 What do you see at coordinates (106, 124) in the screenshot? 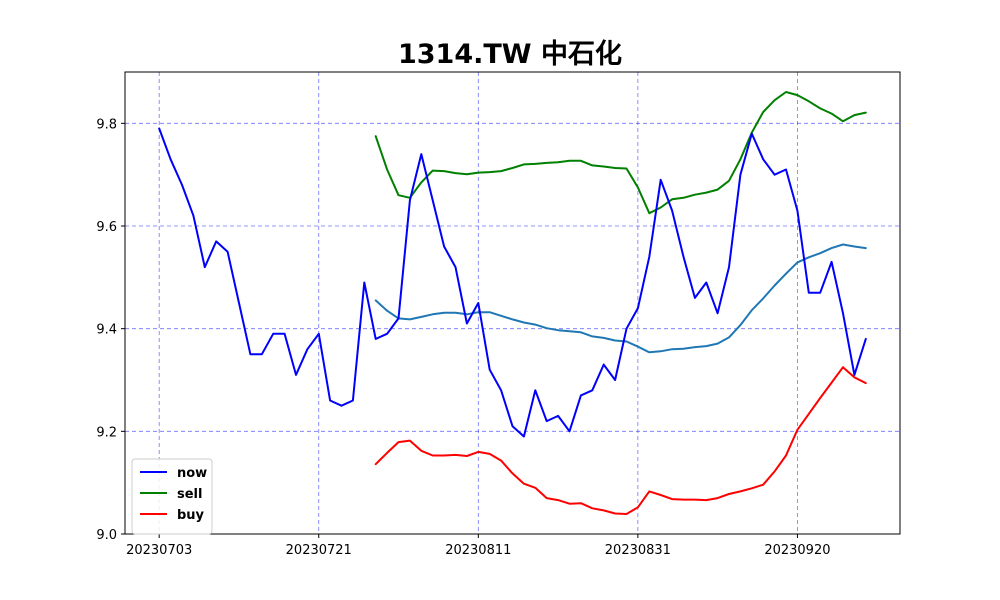
I see `y-tick-label: 9.8` at bounding box center [106, 124].